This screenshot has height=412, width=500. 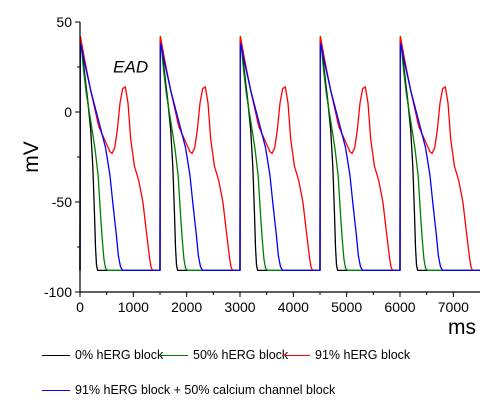 I want to click on y-tick-label: -50, so click(x=62, y=202).